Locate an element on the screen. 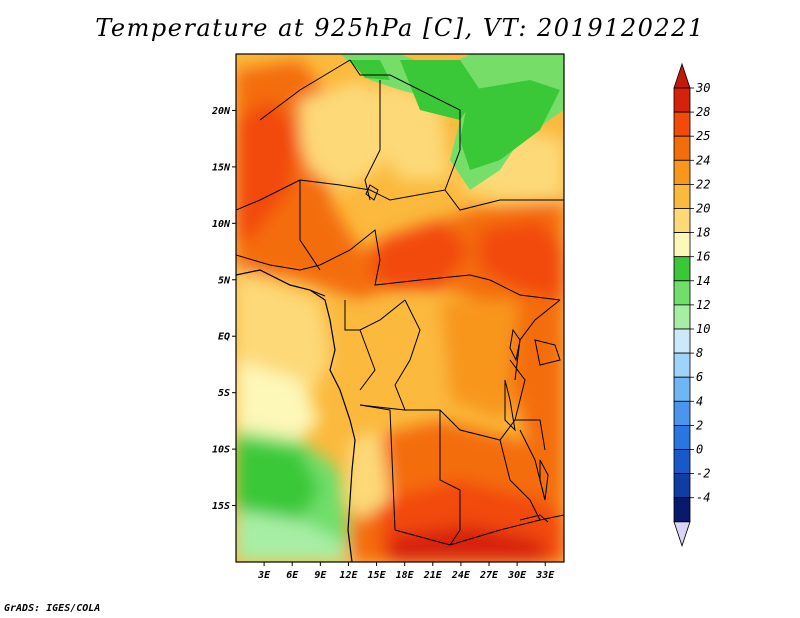 Image resolution: width=800 pixels, height=618 pixels. lon-tick-label: 24E is located at coordinates (461, 575).